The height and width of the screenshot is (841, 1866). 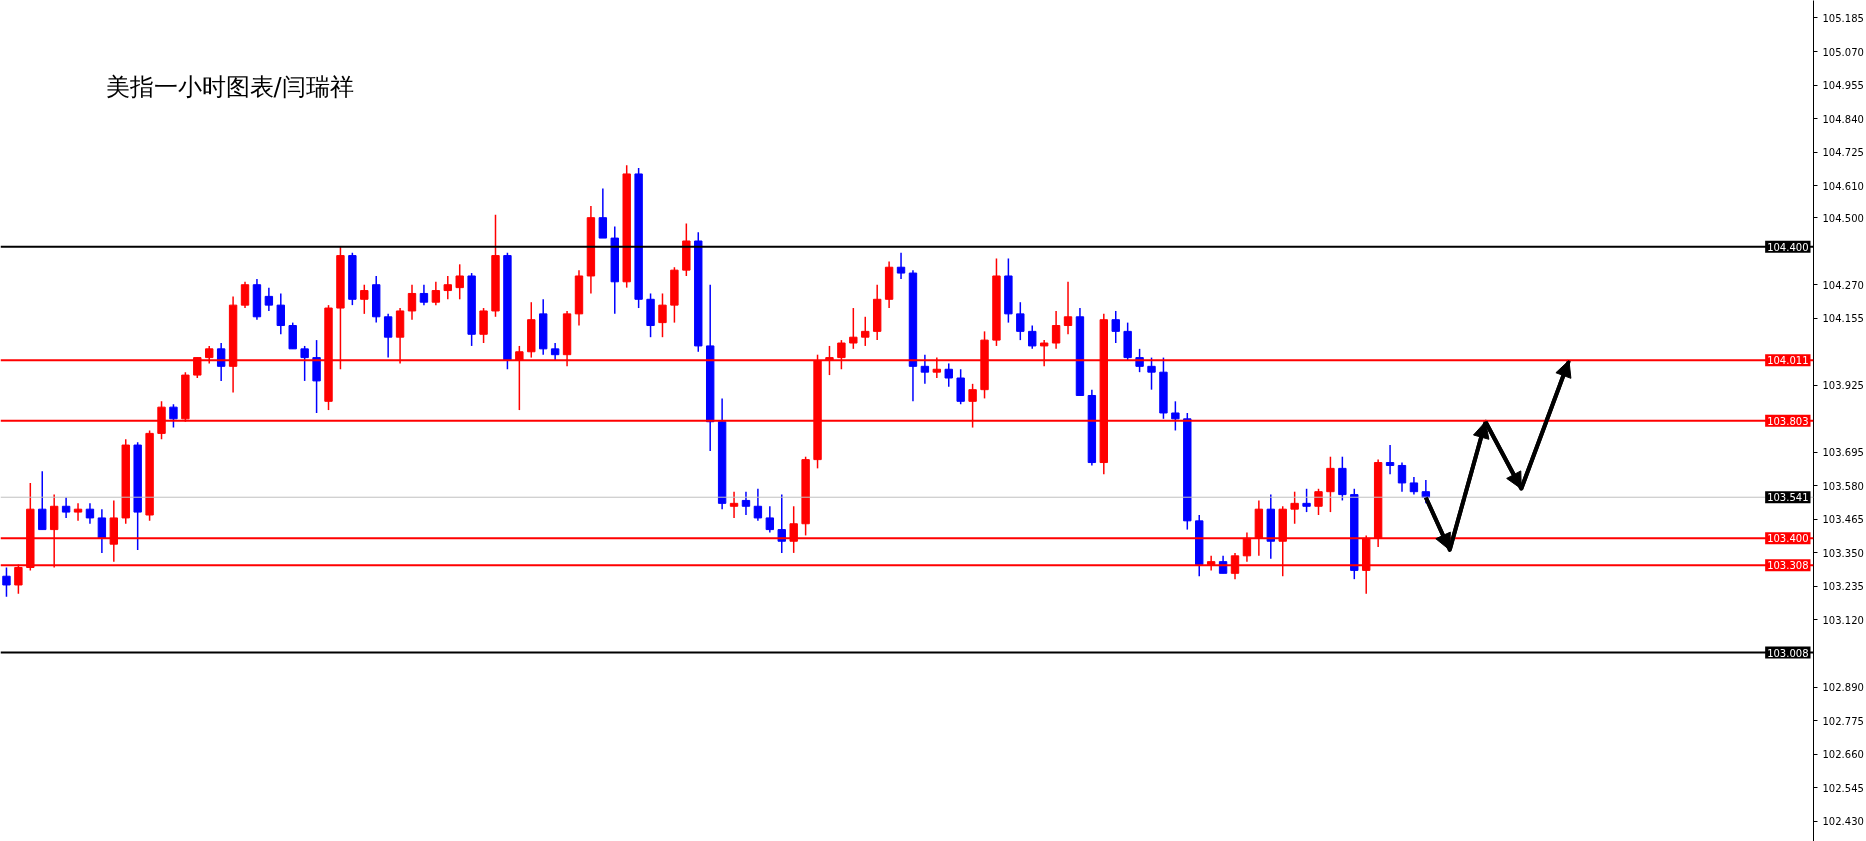 What do you see at coordinates (1788, 498) in the screenshot?
I see `ref-line-label: 103.541` at bounding box center [1788, 498].